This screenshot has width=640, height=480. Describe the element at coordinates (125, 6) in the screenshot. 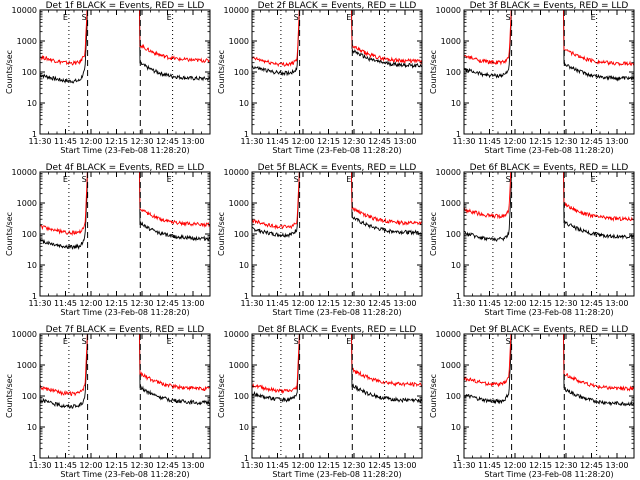

I see `panel-title: Det 1f BLACK = Events, RED = LLD` at that location.